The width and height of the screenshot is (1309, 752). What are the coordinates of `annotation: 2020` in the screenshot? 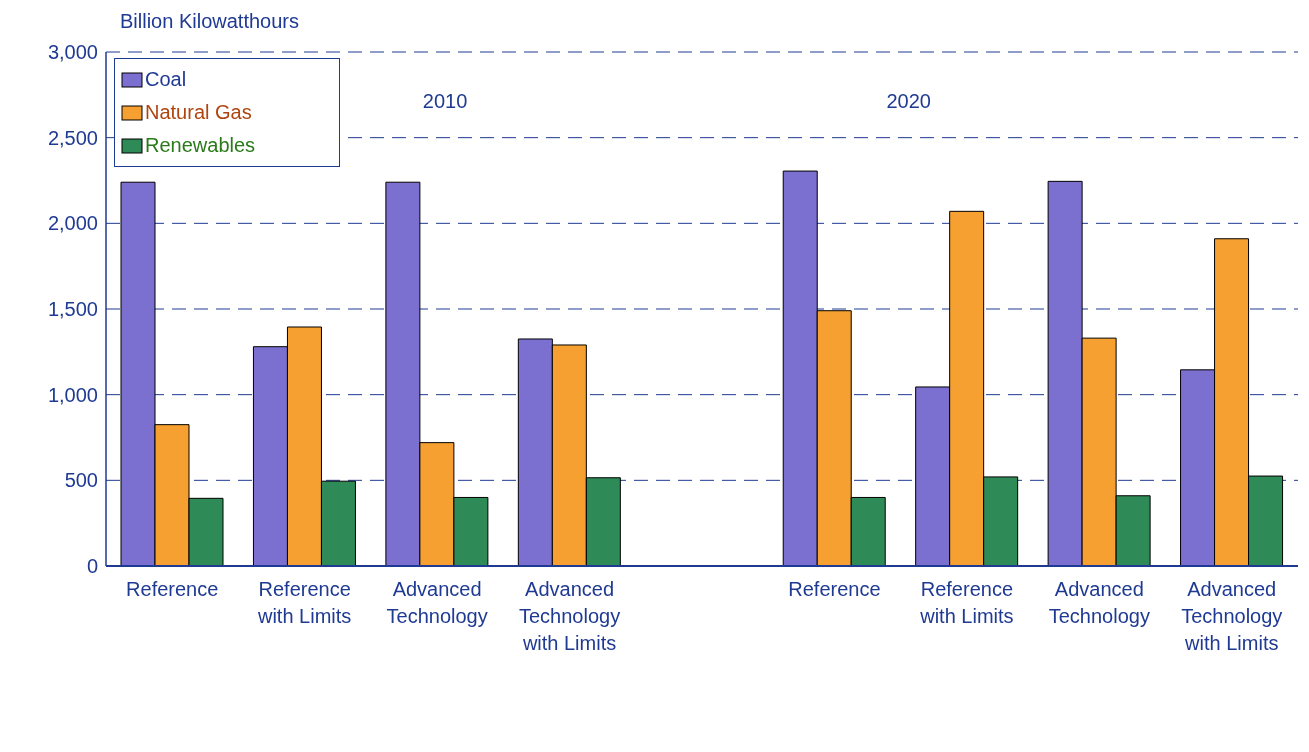 It's located at (908, 101).